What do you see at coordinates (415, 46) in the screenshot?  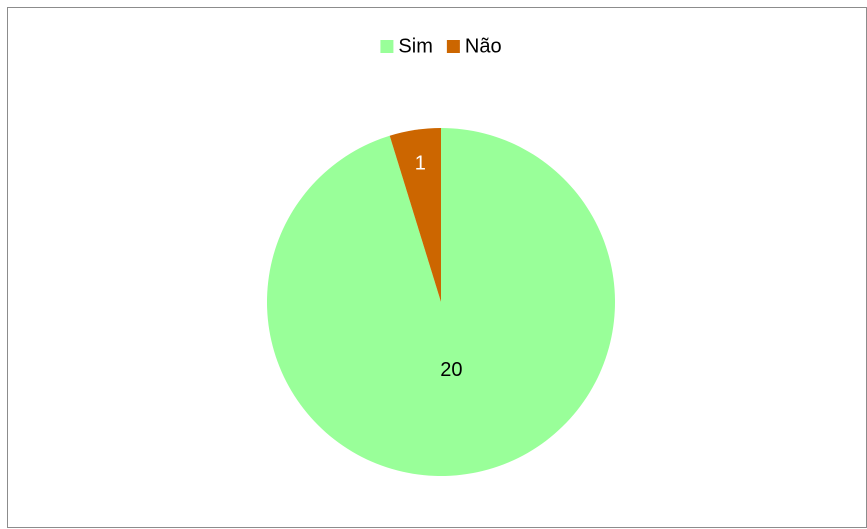 I see `legend-label: Sim` at bounding box center [415, 46].